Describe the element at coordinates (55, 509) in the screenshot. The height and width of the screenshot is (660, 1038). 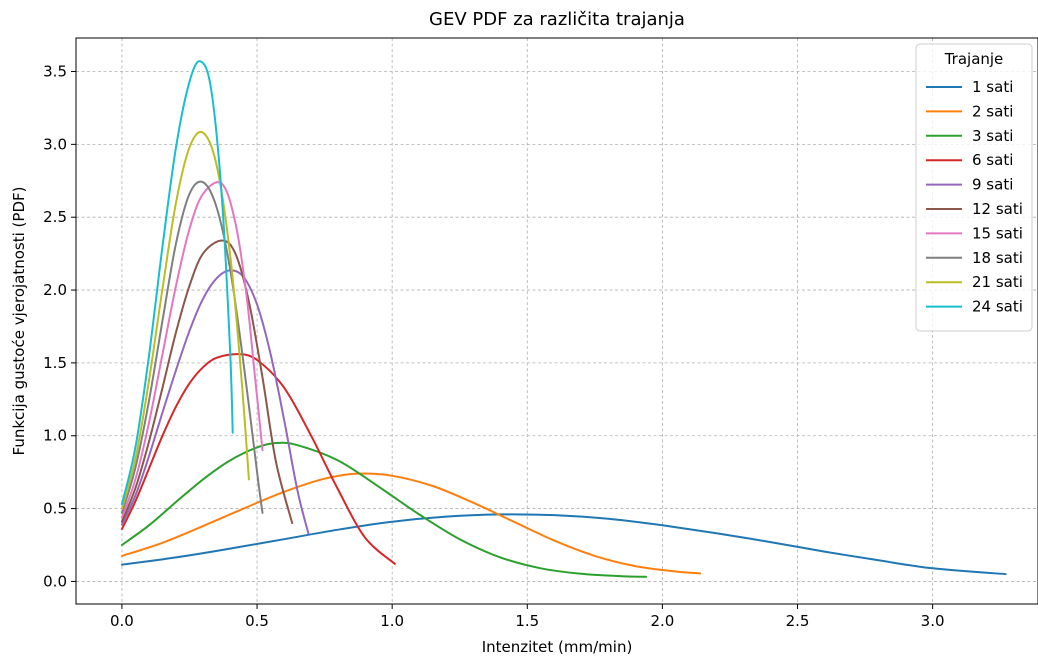
I see `y-tick-label: 0.5` at that location.